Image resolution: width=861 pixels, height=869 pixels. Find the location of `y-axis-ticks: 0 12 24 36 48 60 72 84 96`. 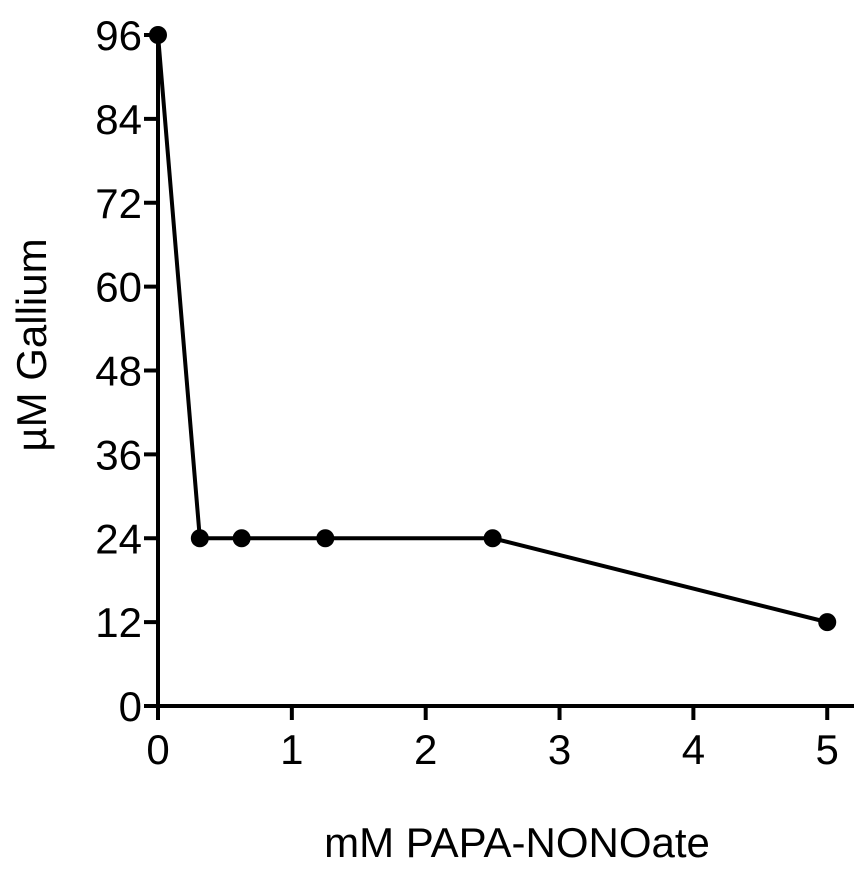

y-axis-ticks: 0 12 24 36 48 60 72 84 96 is located at coordinates (126, 371).